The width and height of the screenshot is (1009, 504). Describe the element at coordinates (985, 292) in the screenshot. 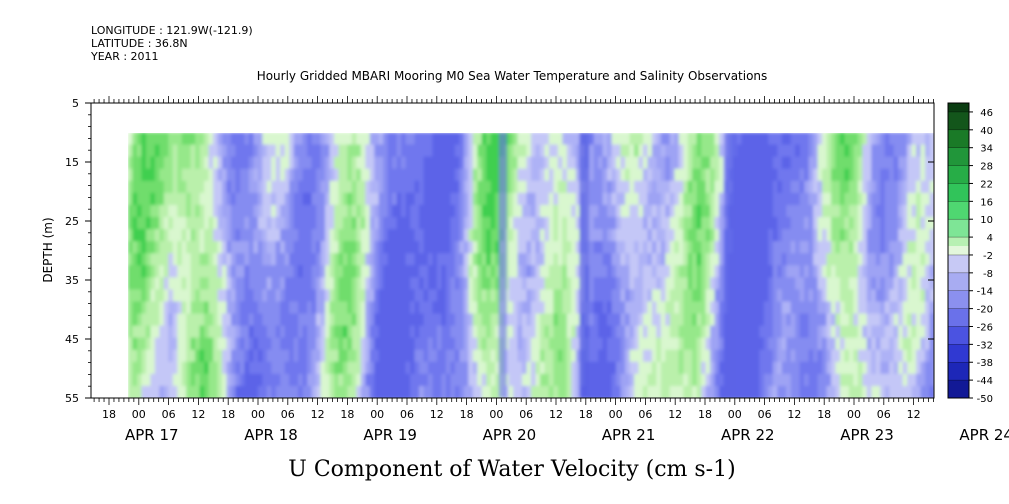

I see `colorbar-label: -14` at that location.